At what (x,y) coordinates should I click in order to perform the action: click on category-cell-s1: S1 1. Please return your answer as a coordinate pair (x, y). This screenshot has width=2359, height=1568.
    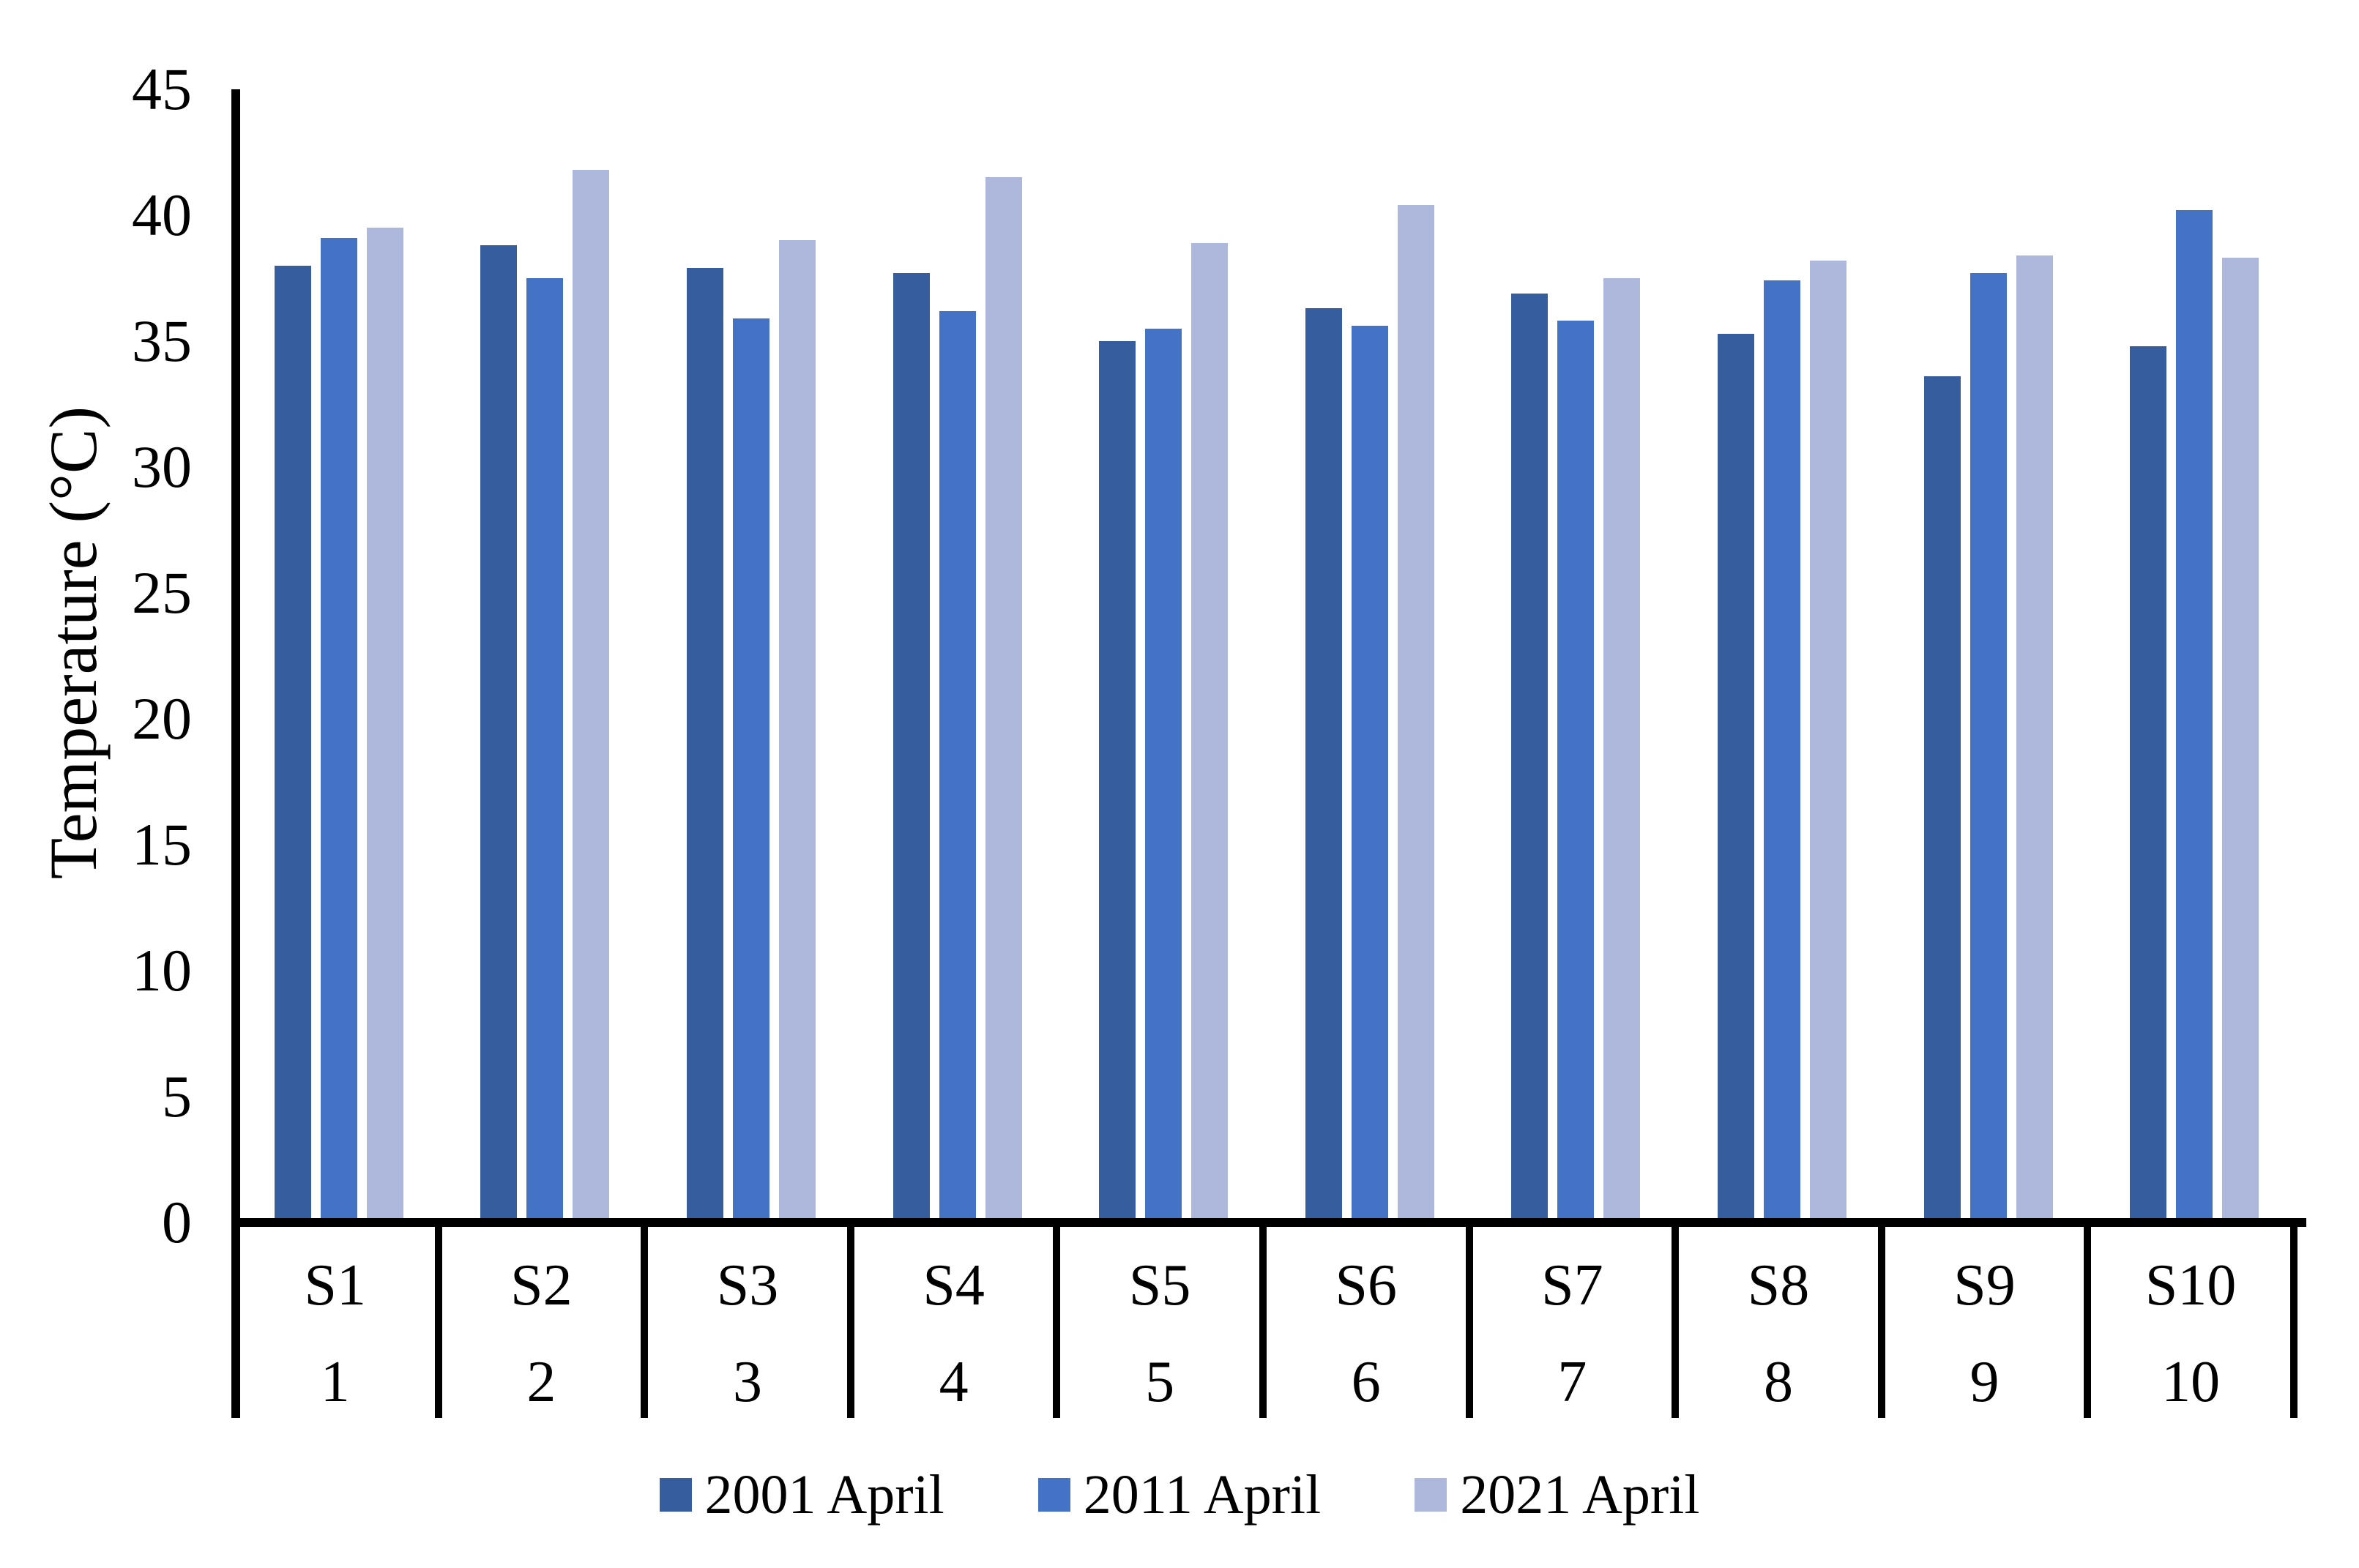
    Looking at the image, I should click on (339, 1322).